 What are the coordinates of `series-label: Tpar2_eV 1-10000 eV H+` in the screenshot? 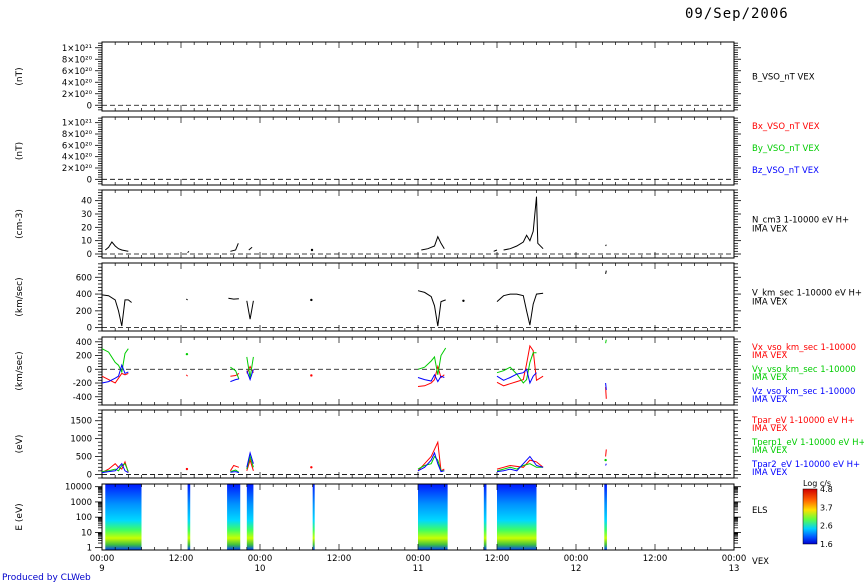 It's located at (805, 465).